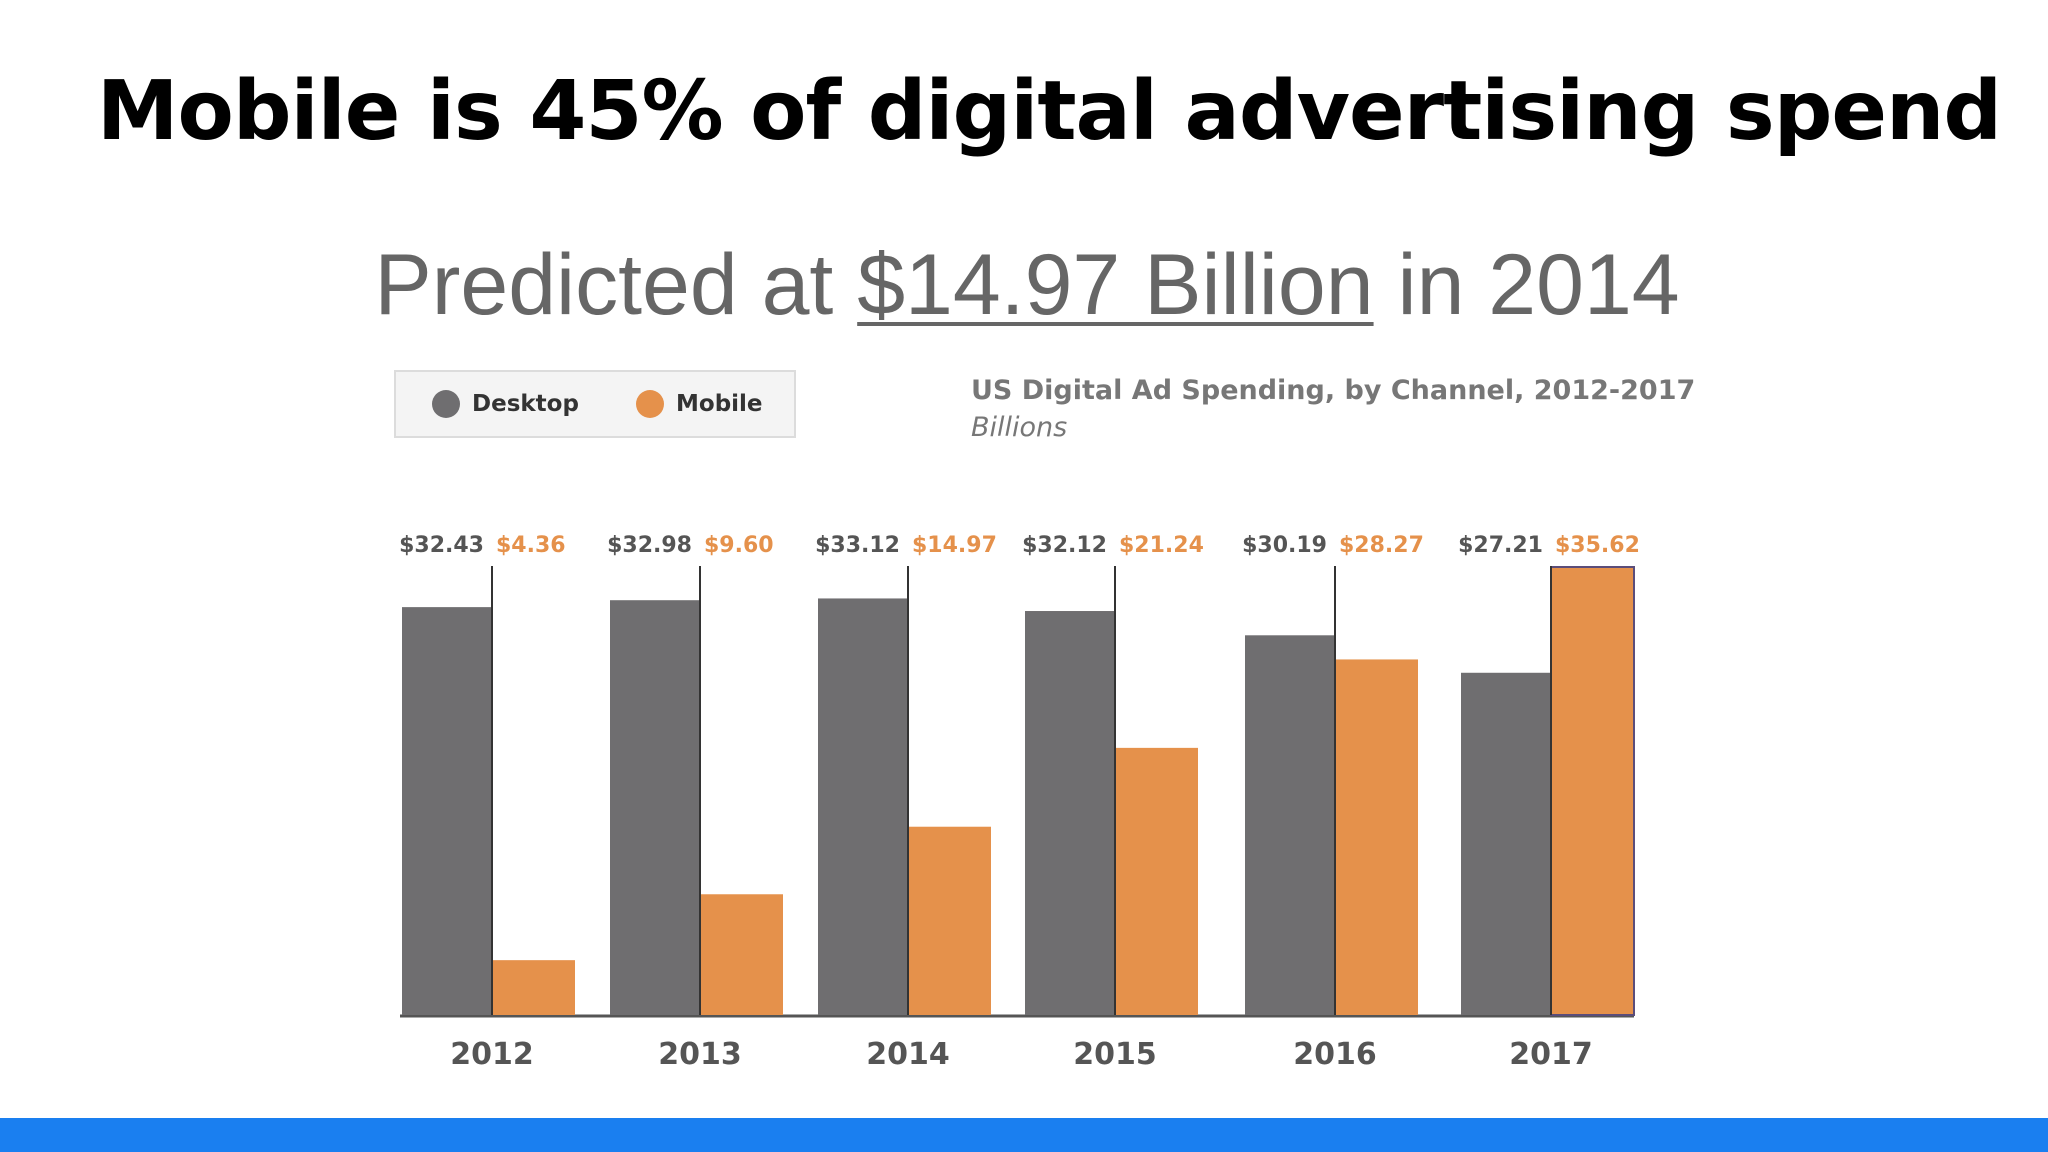 This screenshot has height=1152, width=2048. What do you see at coordinates (739, 545) in the screenshot?
I see `value-label-mobile-2013: $9.60` at bounding box center [739, 545].